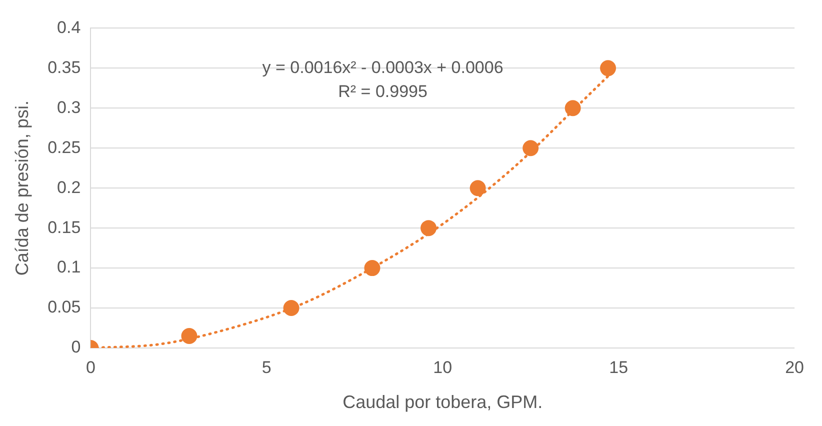 This screenshot has height=426, width=822. What do you see at coordinates (22, 188) in the screenshot?
I see `y-axis-title: Caída de presión, psi.` at bounding box center [22, 188].